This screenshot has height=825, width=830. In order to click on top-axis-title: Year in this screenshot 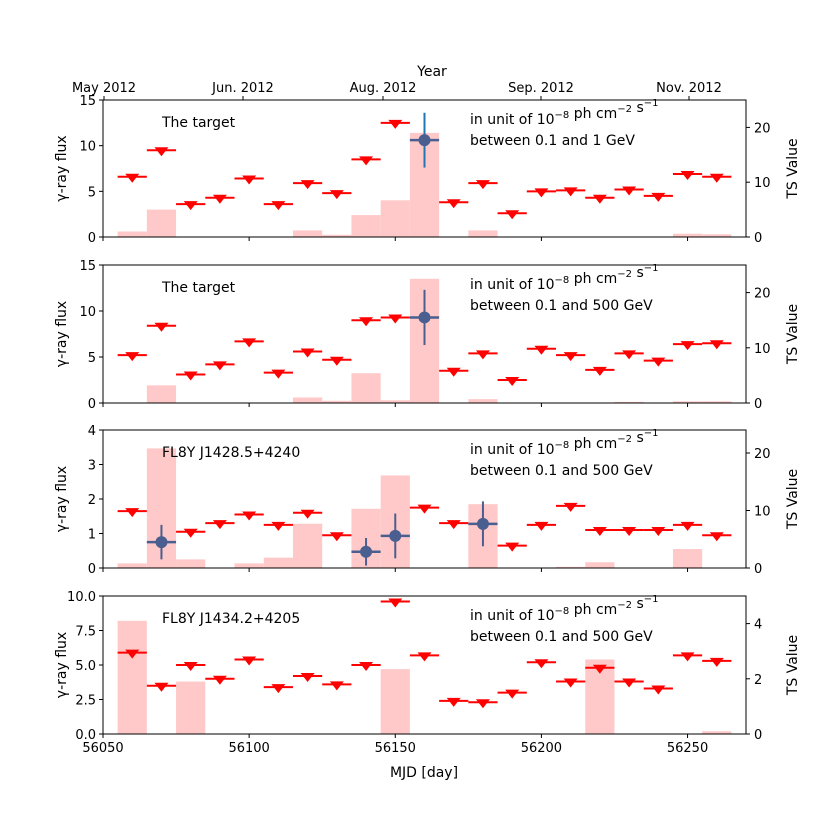, I will do `click(431, 72)`.